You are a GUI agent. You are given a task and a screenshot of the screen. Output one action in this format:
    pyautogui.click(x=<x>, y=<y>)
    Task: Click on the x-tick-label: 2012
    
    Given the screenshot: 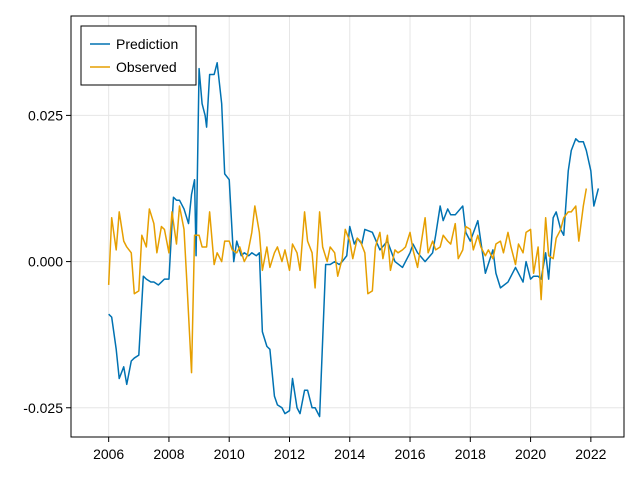 What is the action you would take?
    pyautogui.click(x=289, y=454)
    